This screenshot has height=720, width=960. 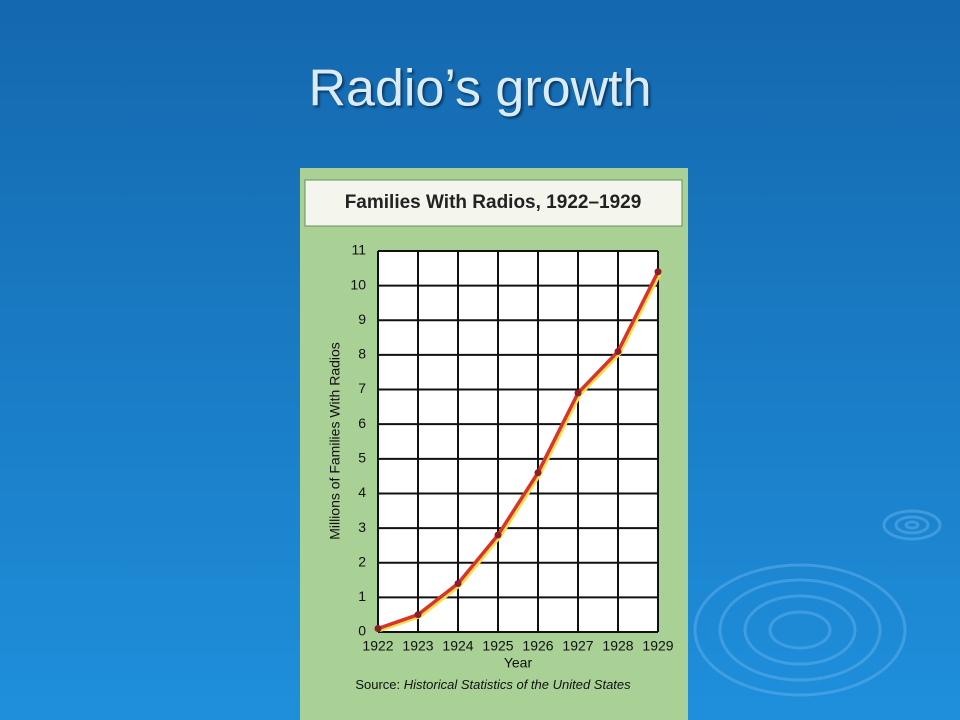 I want to click on x-tick-label: 1926, so click(x=537, y=646).